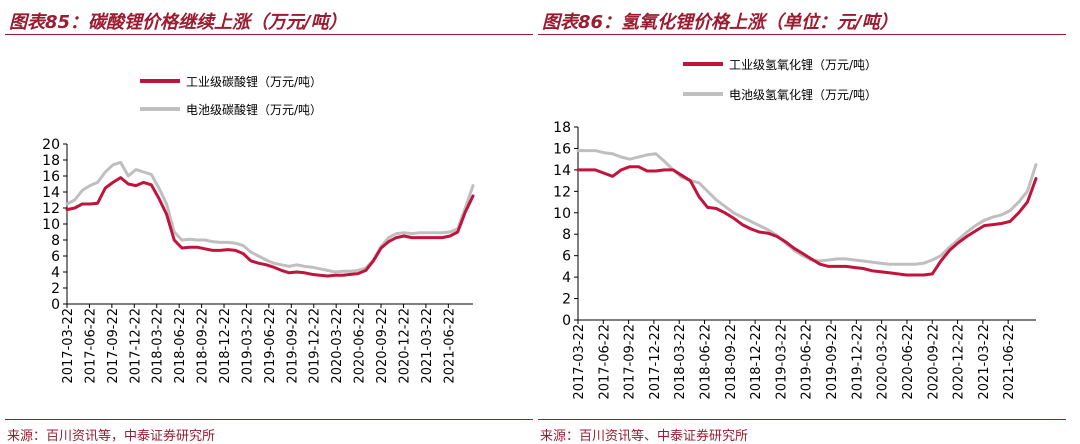 The image size is (1080, 444). Describe the element at coordinates (720, 22) in the screenshot. I see `chart-title: 图表86：氢氧化锂价格上涨（单位：元/吨）` at that location.